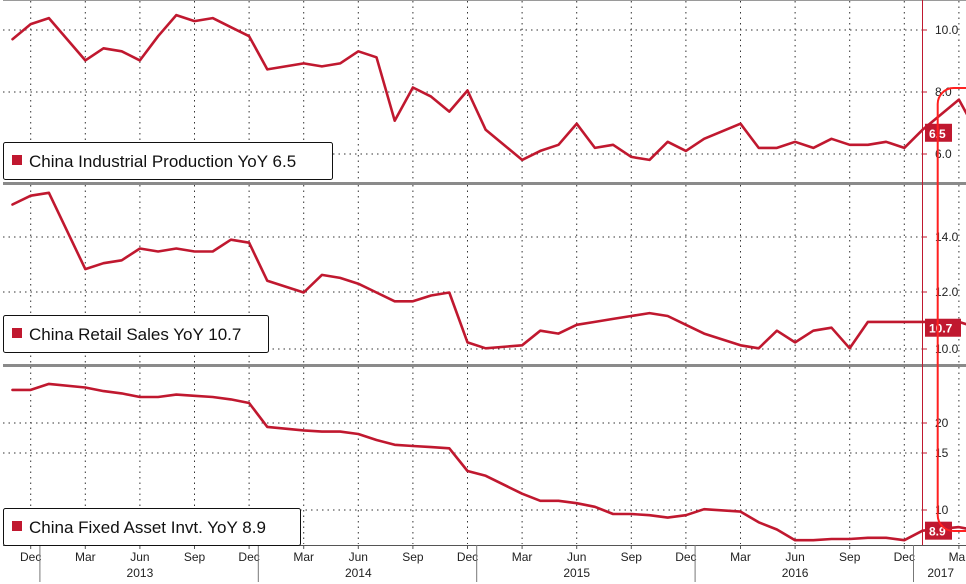  Describe the element at coordinates (940, 573) in the screenshot. I see `year-label: 2017` at that location.